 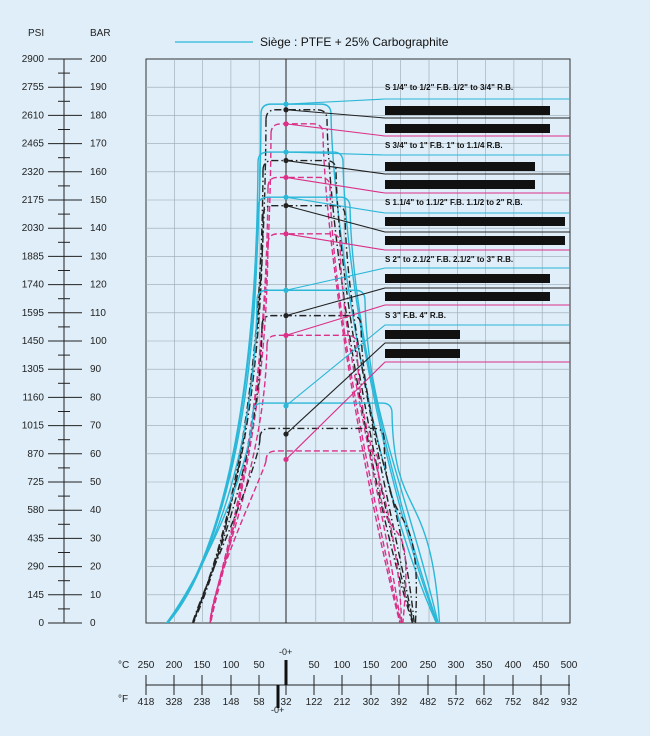 I want to click on celsius-tick-label: 350, so click(x=484, y=665).